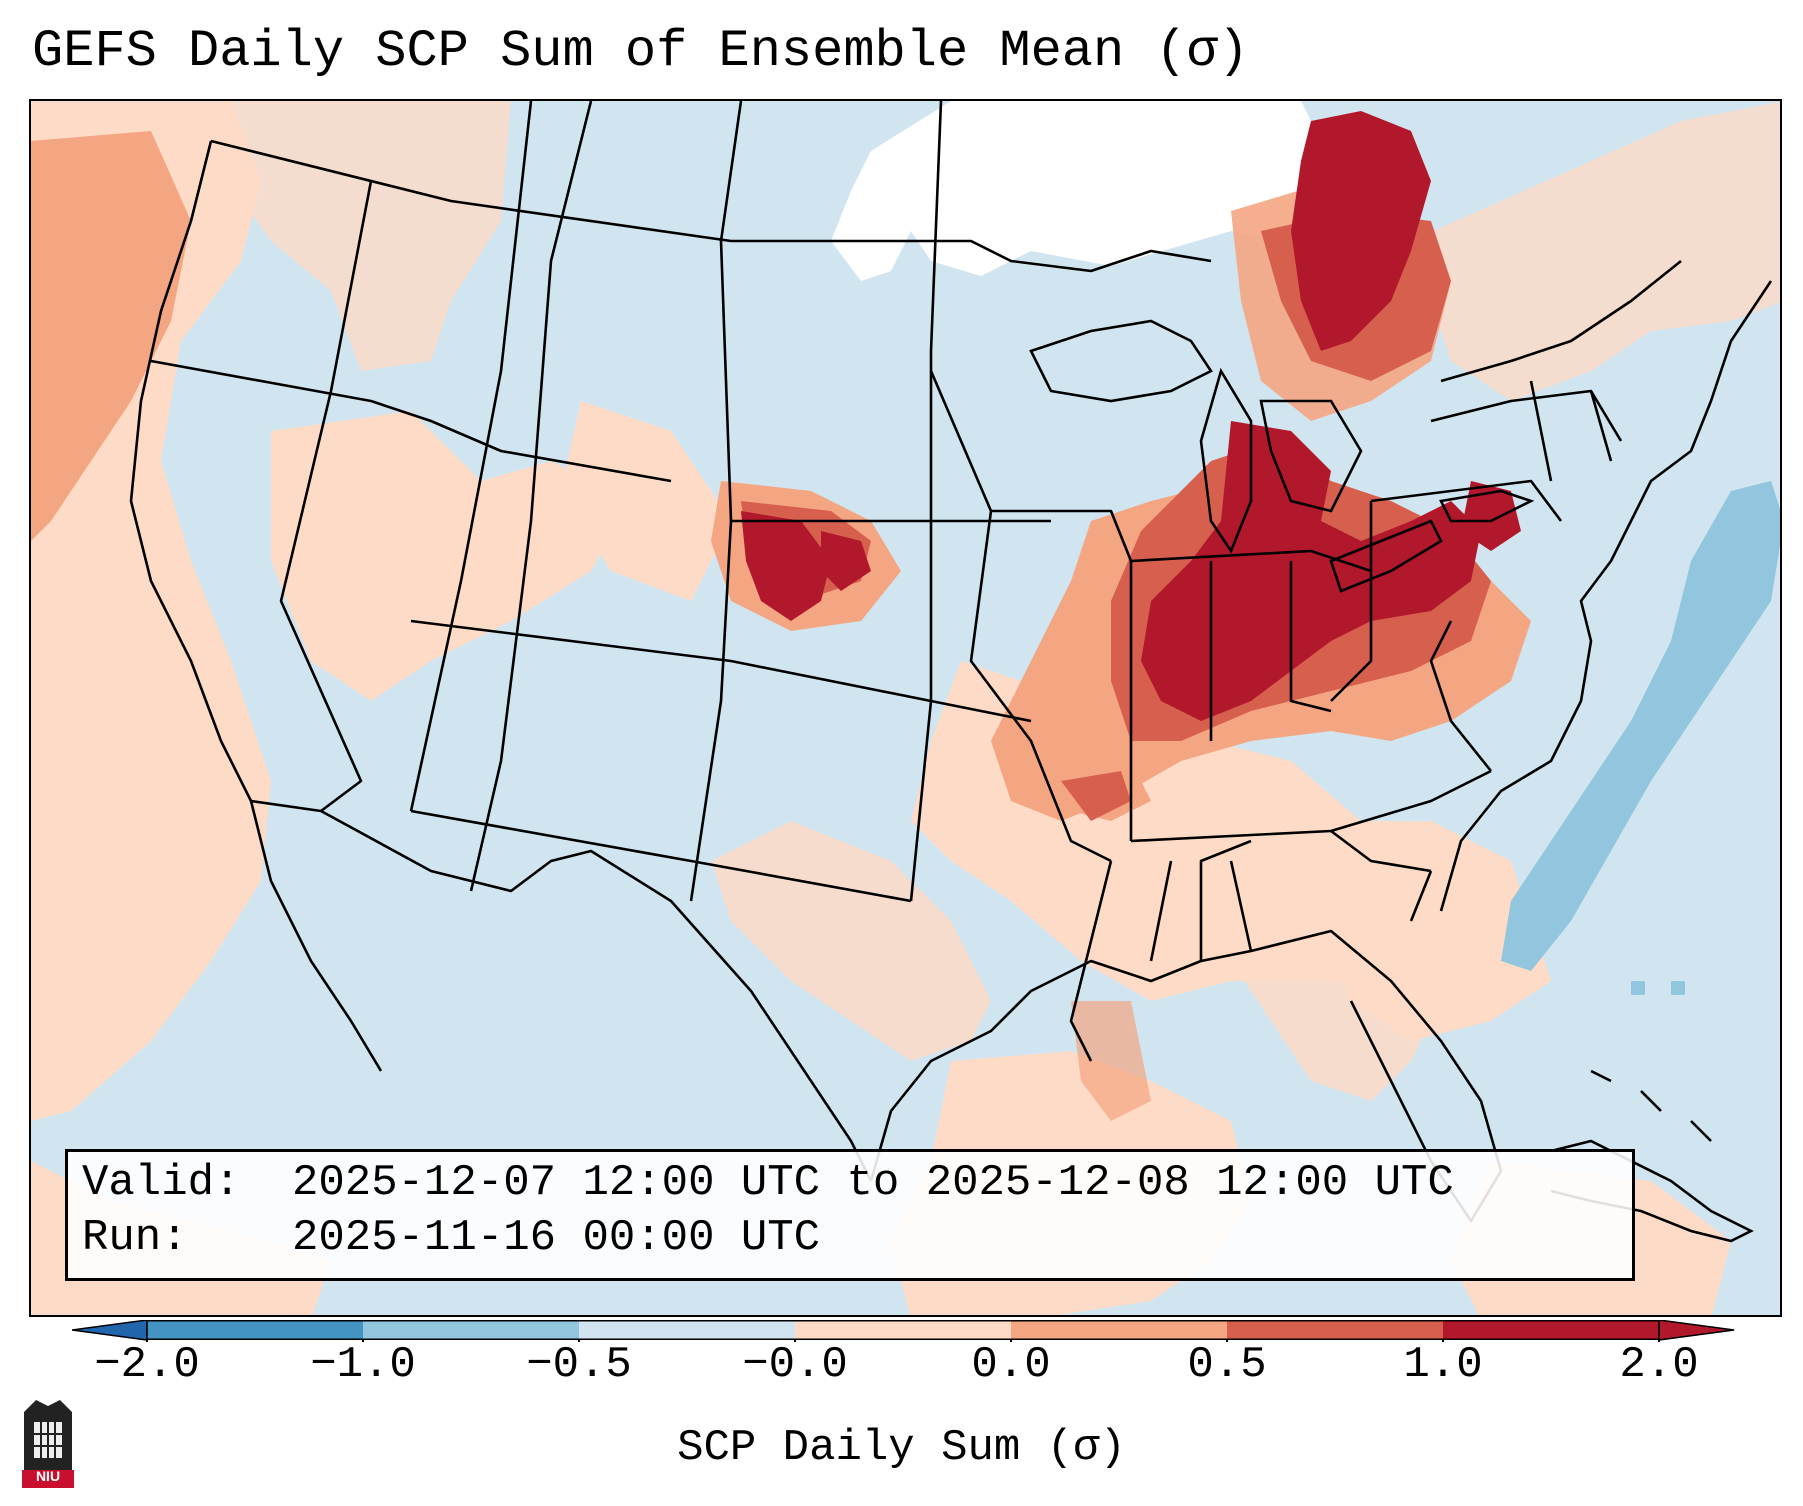  What do you see at coordinates (1443, 1365) in the screenshot?
I see `colorbar-tick-label: 1.0` at bounding box center [1443, 1365].